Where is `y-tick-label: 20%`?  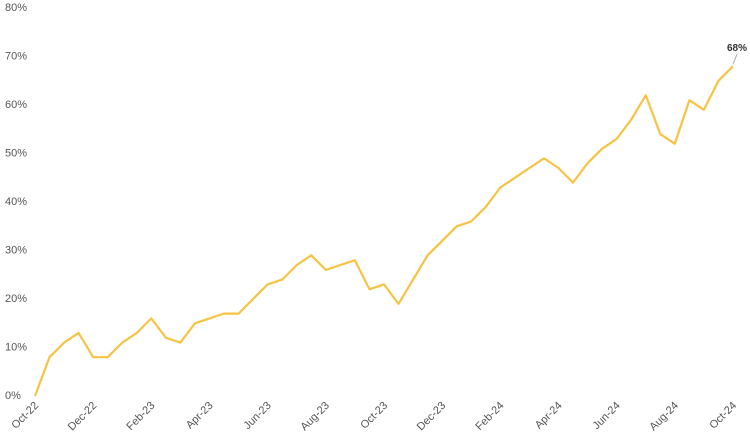
y-tick-label: 20% is located at coordinates (16, 299).